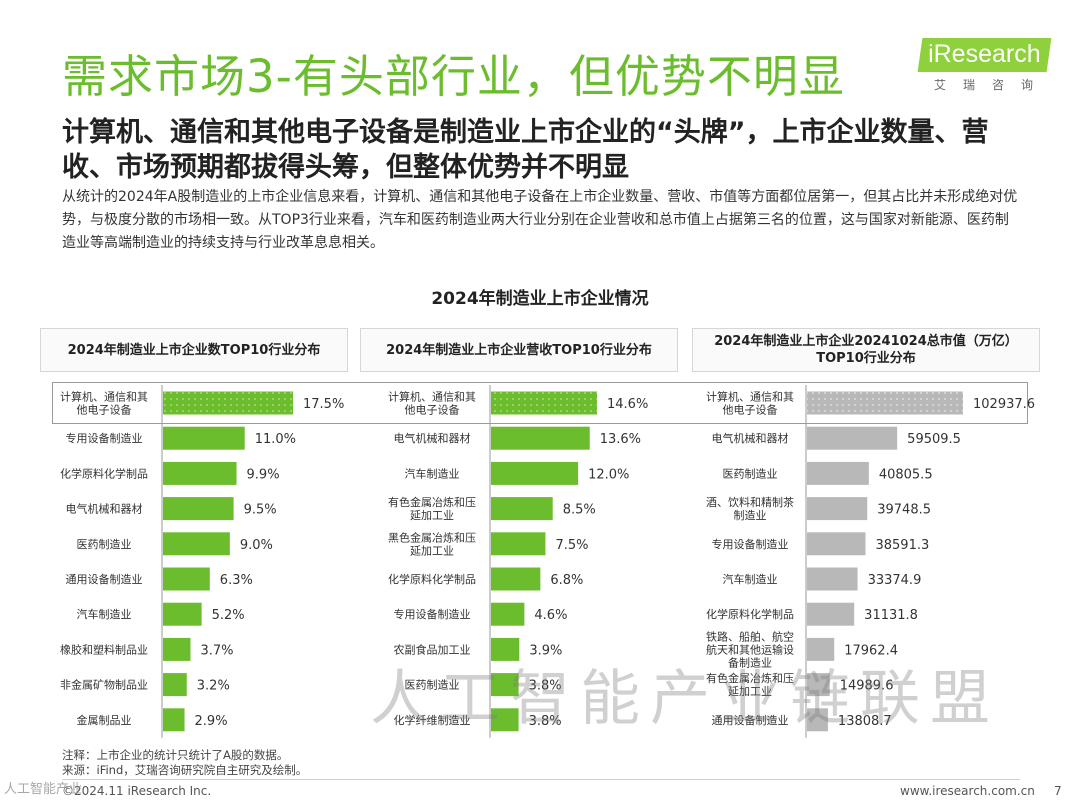 Image resolution: width=1080 pixels, height=810 pixels. Describe the element at coordinates (211, 721) in the screenshot. I see `chart-1-value-label: 2.9%` at that location.